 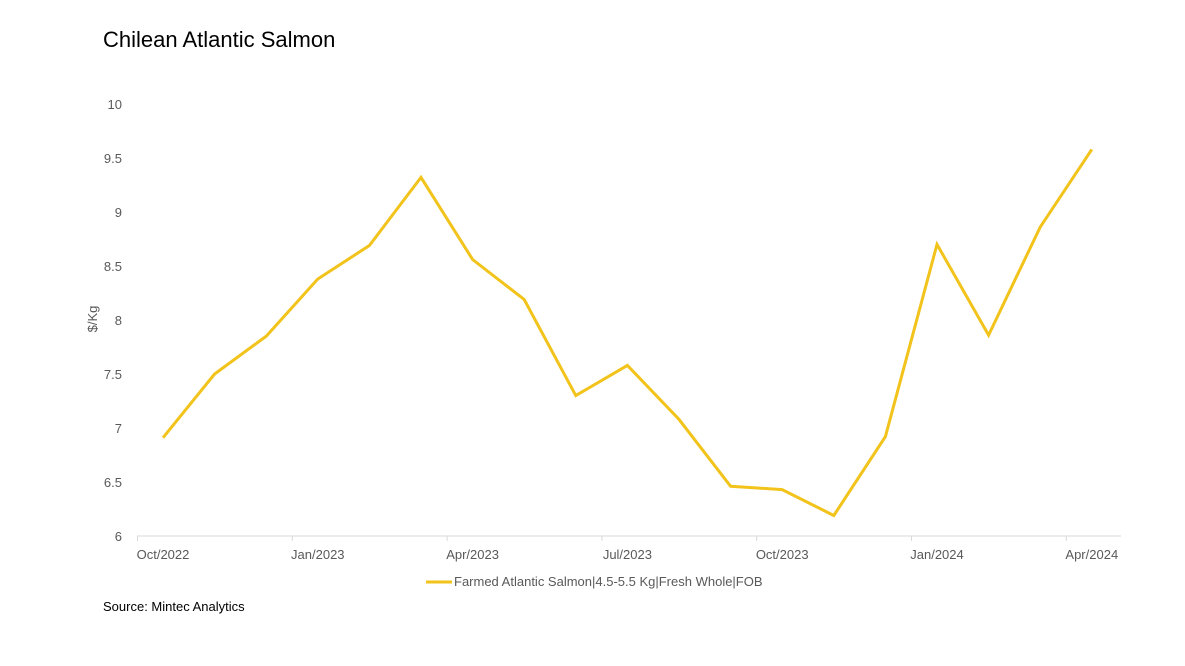 I want to click on x-tick-label: Jan/2023, so click(x=318, y=554).